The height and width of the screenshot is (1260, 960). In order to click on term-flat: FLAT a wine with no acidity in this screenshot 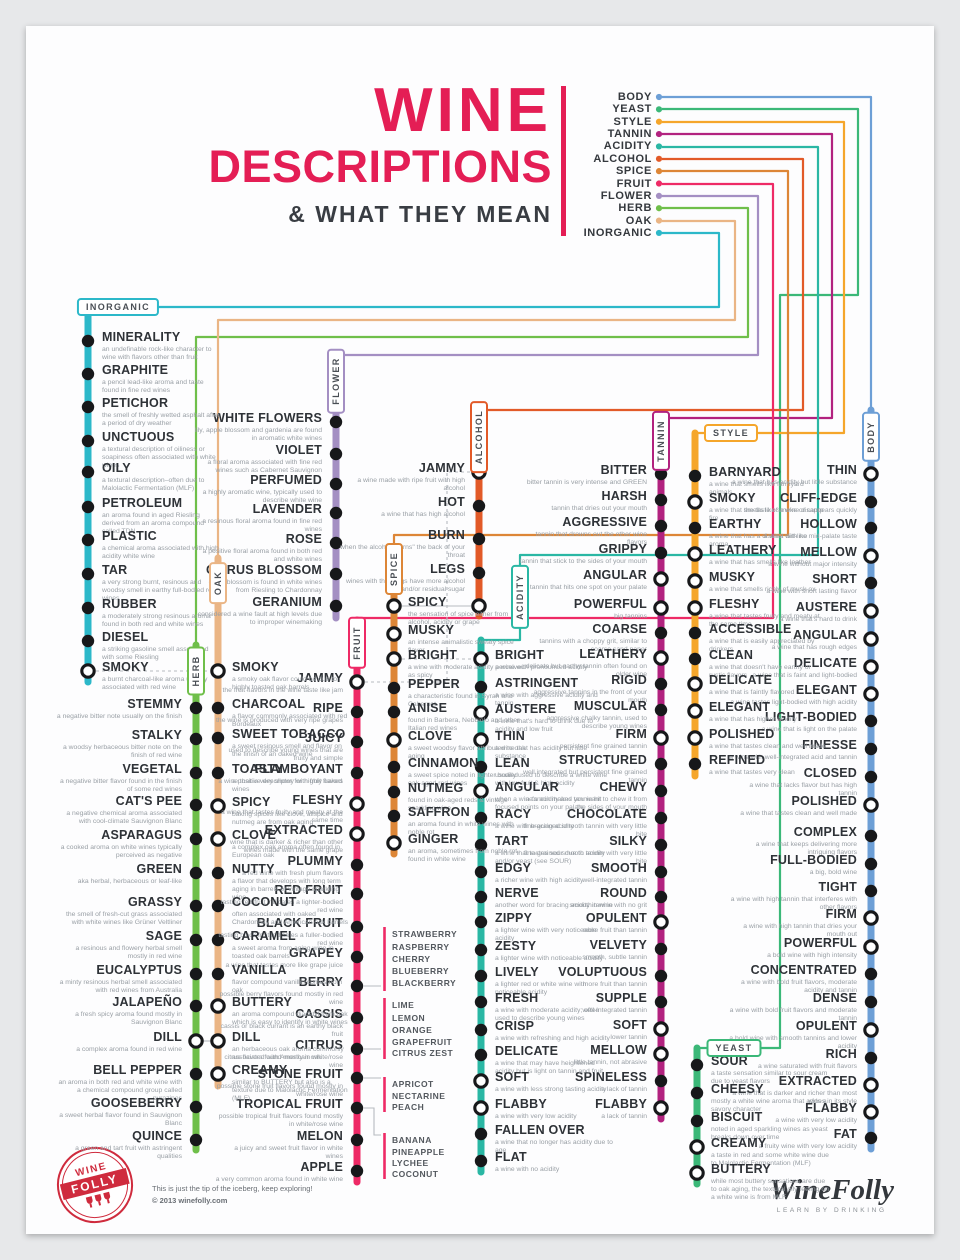, I will do `click(554, 1162)`.